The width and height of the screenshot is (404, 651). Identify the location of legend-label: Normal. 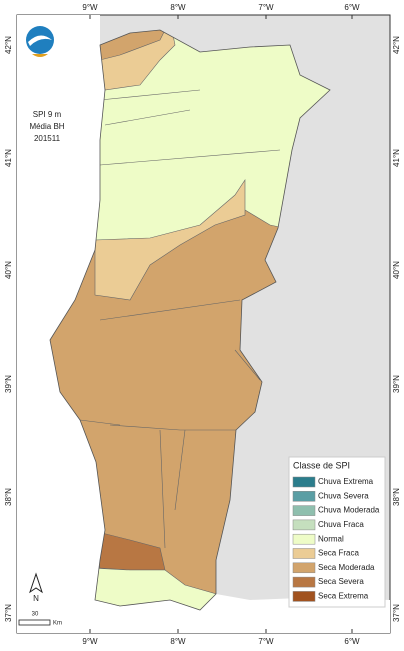
(331, 538).